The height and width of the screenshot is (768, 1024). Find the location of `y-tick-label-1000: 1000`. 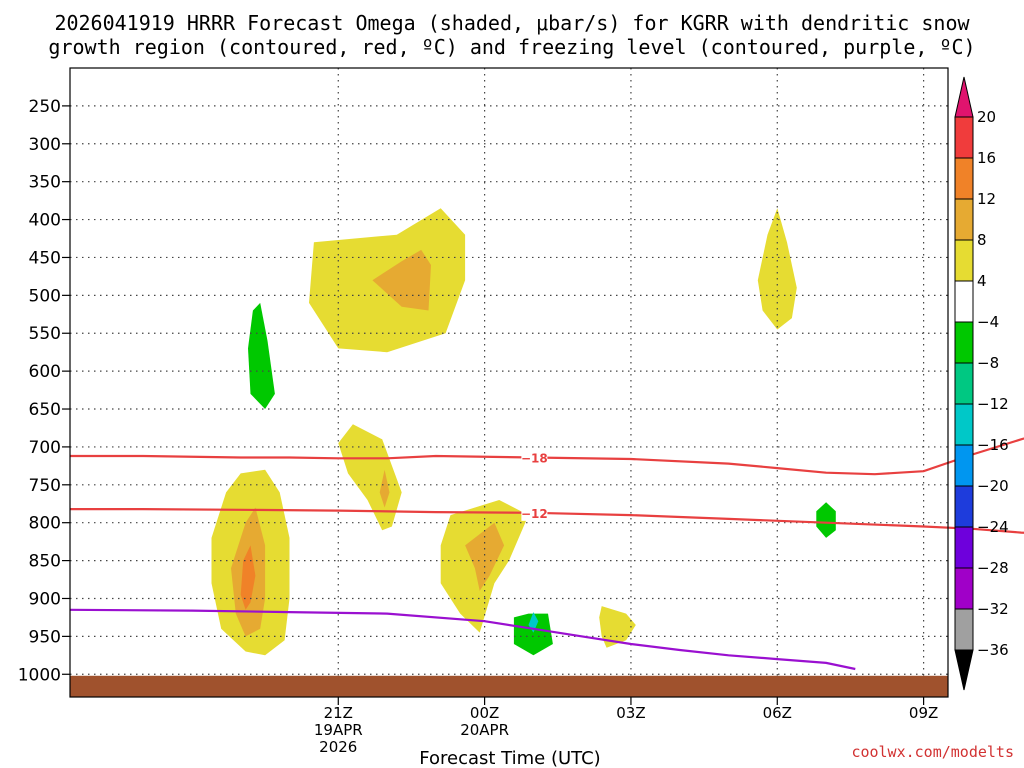

y-tick-label-1000: 1000 is located at coordinates (39, 675).